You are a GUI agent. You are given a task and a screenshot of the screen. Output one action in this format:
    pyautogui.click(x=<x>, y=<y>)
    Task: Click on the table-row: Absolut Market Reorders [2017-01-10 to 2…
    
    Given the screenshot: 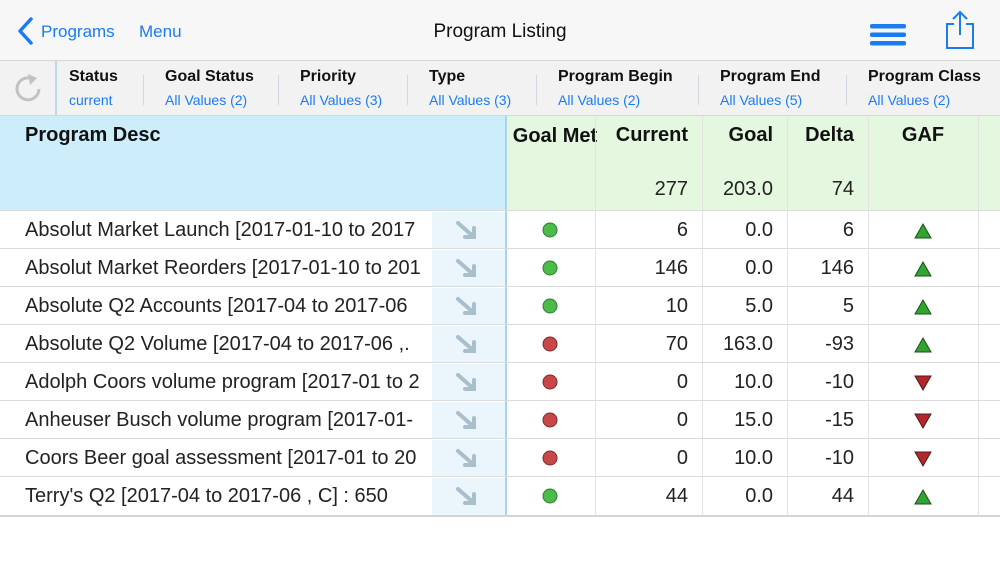 What is the action you would take?
    pyautogui.click(x=500, y=267)
    